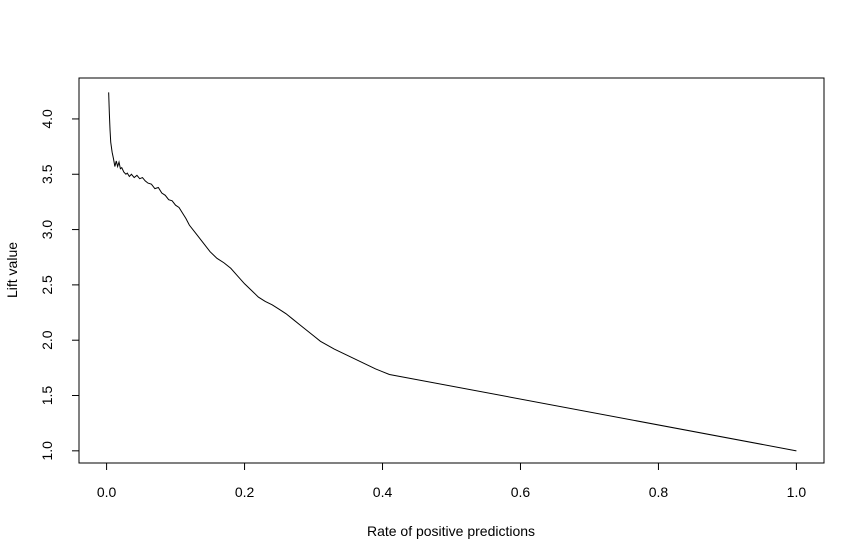 The width and height of the screenshot is (866, 560). What do you see at coordinates (521, 492) in the screenshot?
I see `x-tick-label: 0.6` at bounding box center [521, 492].